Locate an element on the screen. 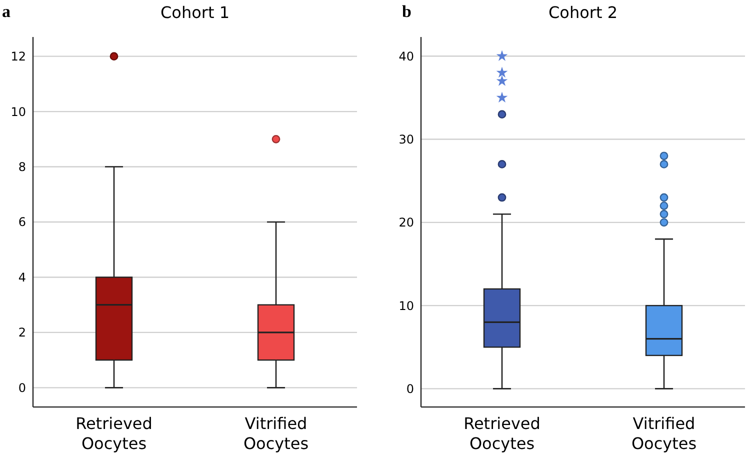 The image size is (748, 455). y-tick-label: 2 is located at coordinates (22, 333).